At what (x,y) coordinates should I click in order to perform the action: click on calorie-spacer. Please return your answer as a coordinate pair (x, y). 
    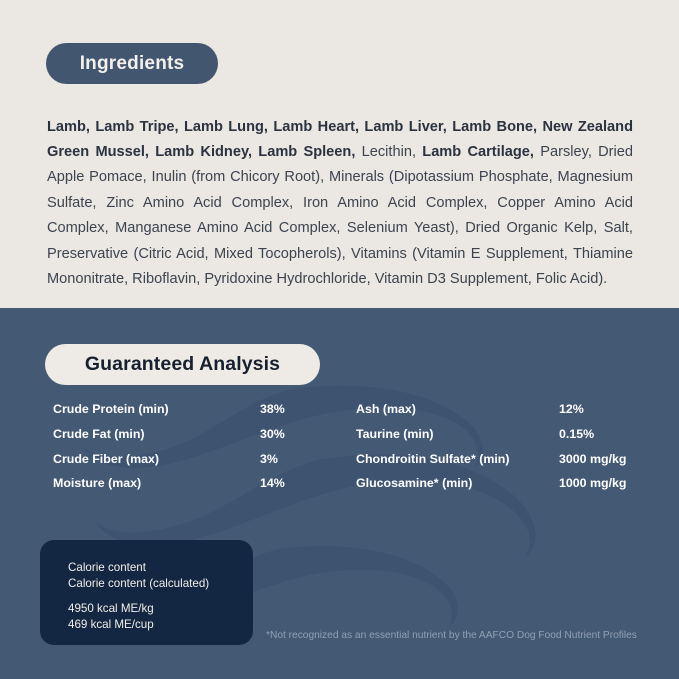
    Looking at the image, I should click on (160, 597).